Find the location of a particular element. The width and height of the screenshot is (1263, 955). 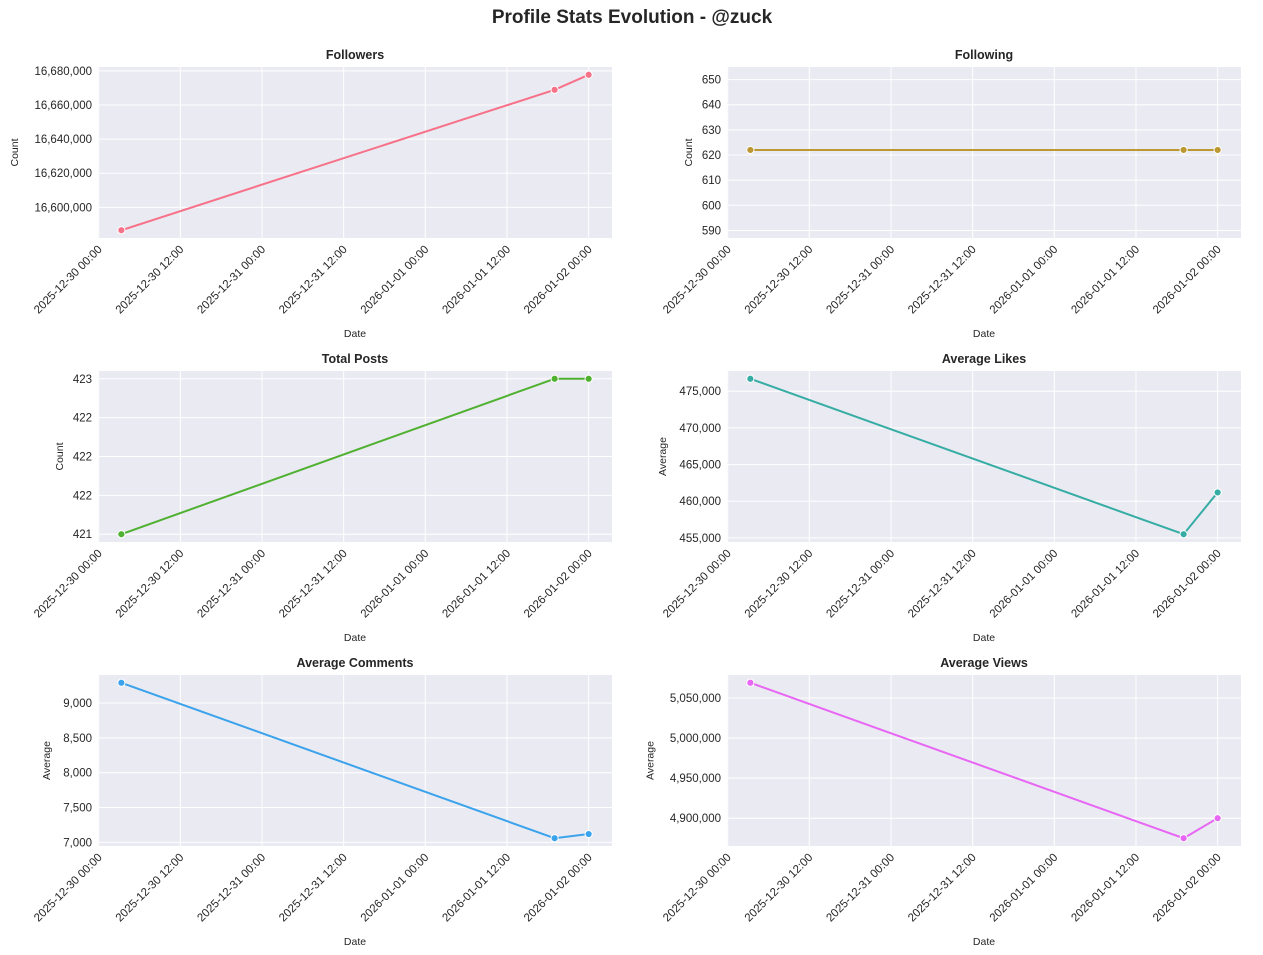

subplot-title: Average Views is located at coordinates (984, 663).